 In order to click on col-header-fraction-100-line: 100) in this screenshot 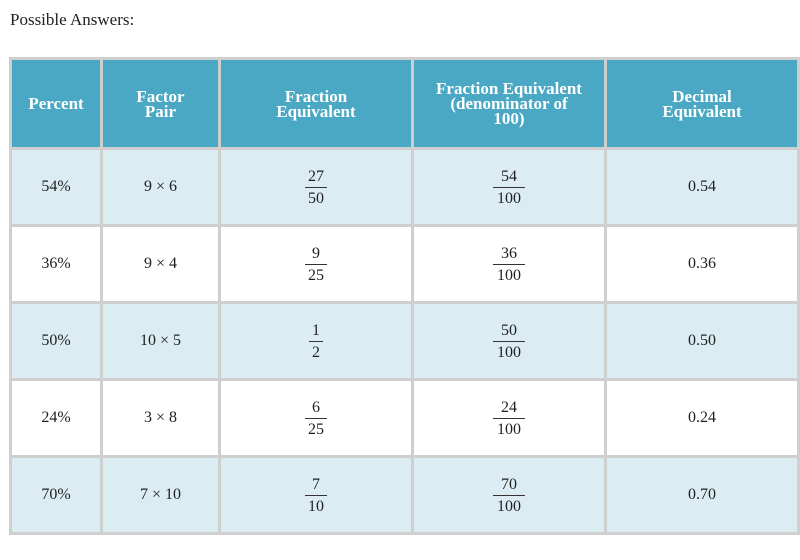, I will do `click(509, 118)`.